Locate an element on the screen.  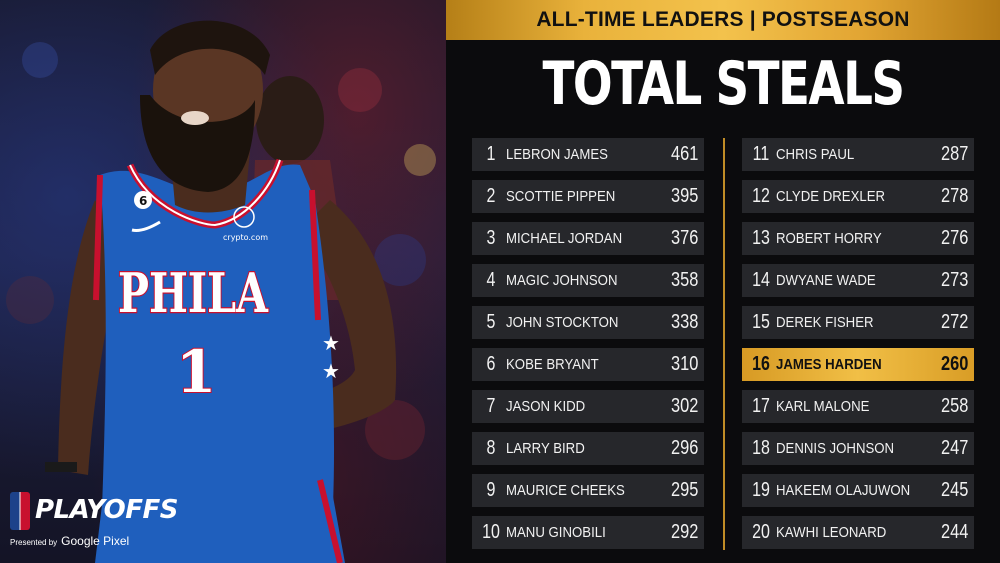
leader-steals: 276 is located at coordinates (954, 238).